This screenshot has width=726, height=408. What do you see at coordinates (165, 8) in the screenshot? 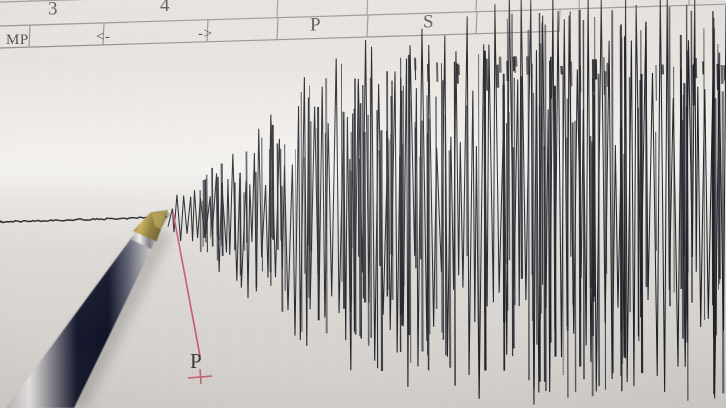
I see `table-cell-label: 4` at bounding box center [165, 8].